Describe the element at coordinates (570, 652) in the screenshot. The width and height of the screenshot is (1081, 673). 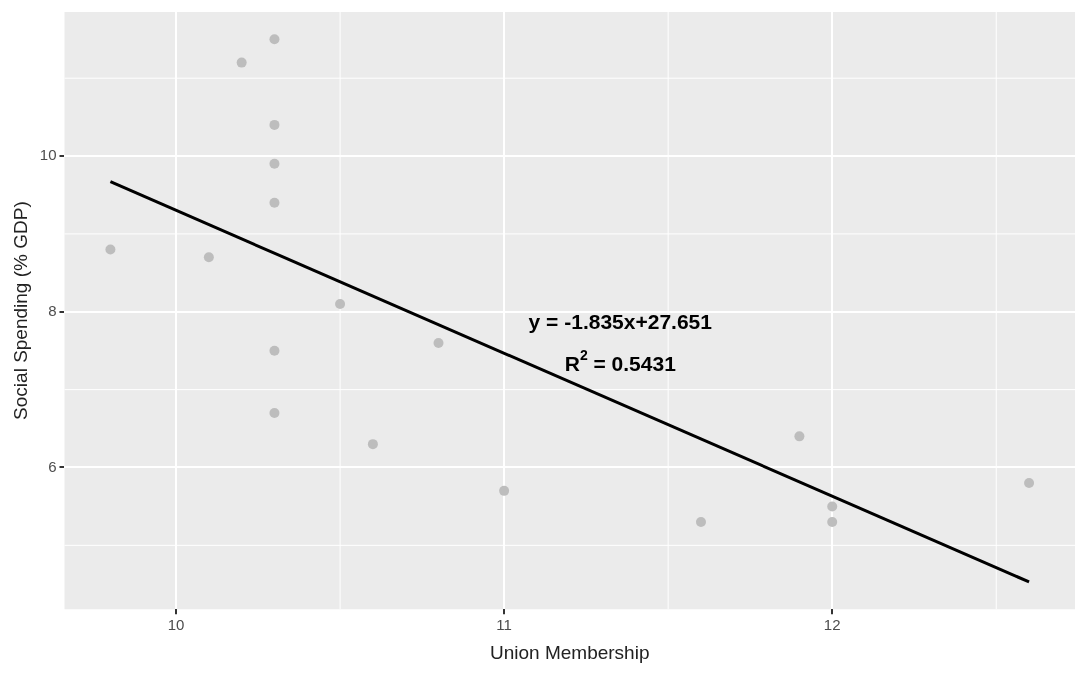
I see `x-axis-title: Union Membership` at that location.